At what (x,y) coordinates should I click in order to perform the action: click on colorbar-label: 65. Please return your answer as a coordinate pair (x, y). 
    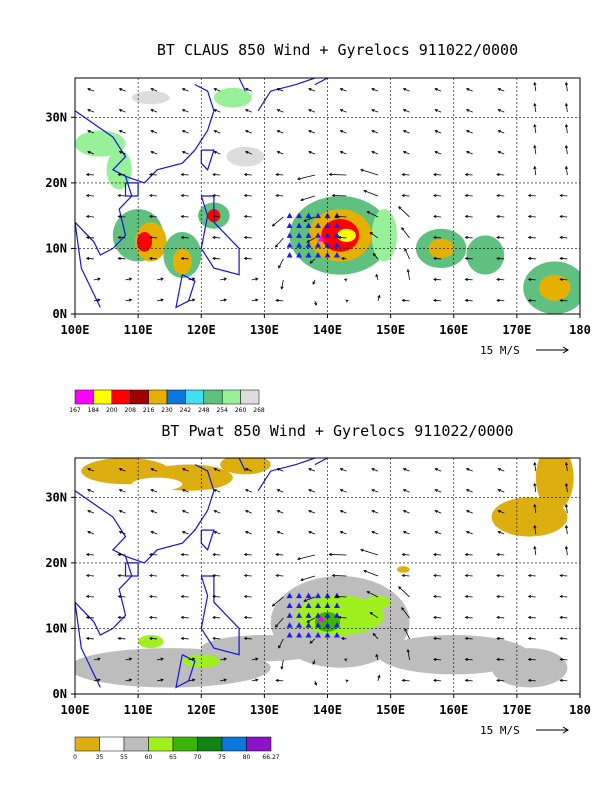
    Looking at the image, I should click on (173, 757).